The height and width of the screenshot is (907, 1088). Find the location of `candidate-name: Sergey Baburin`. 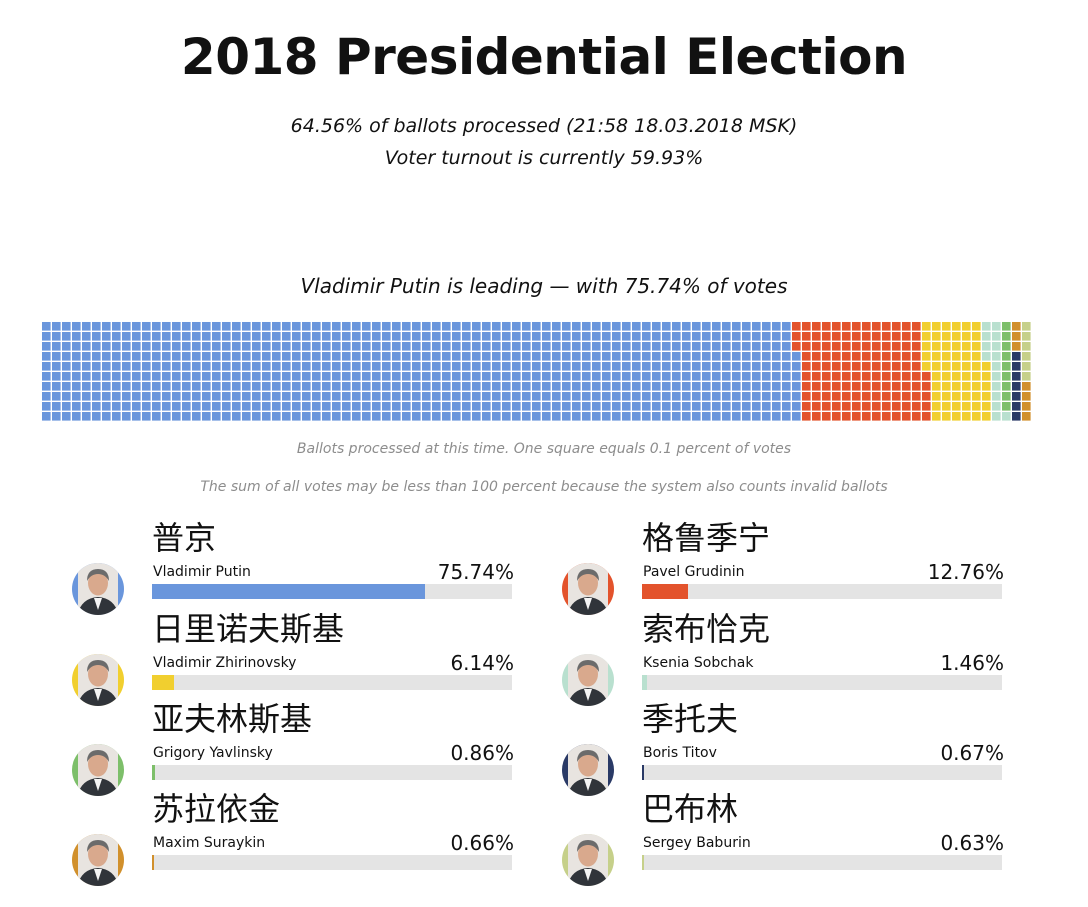

candidate-name: Sergey Baburin is located at coordinates (697, 843).